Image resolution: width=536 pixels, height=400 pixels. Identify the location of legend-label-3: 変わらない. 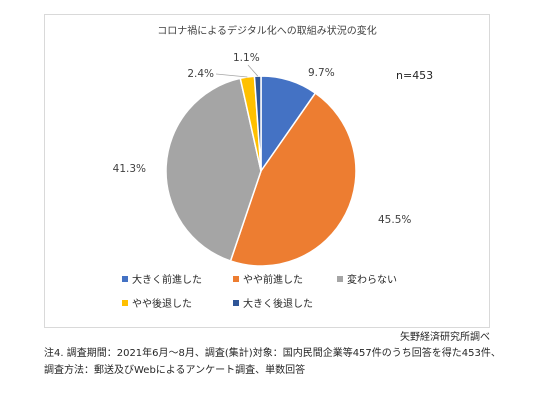
(372, 279).